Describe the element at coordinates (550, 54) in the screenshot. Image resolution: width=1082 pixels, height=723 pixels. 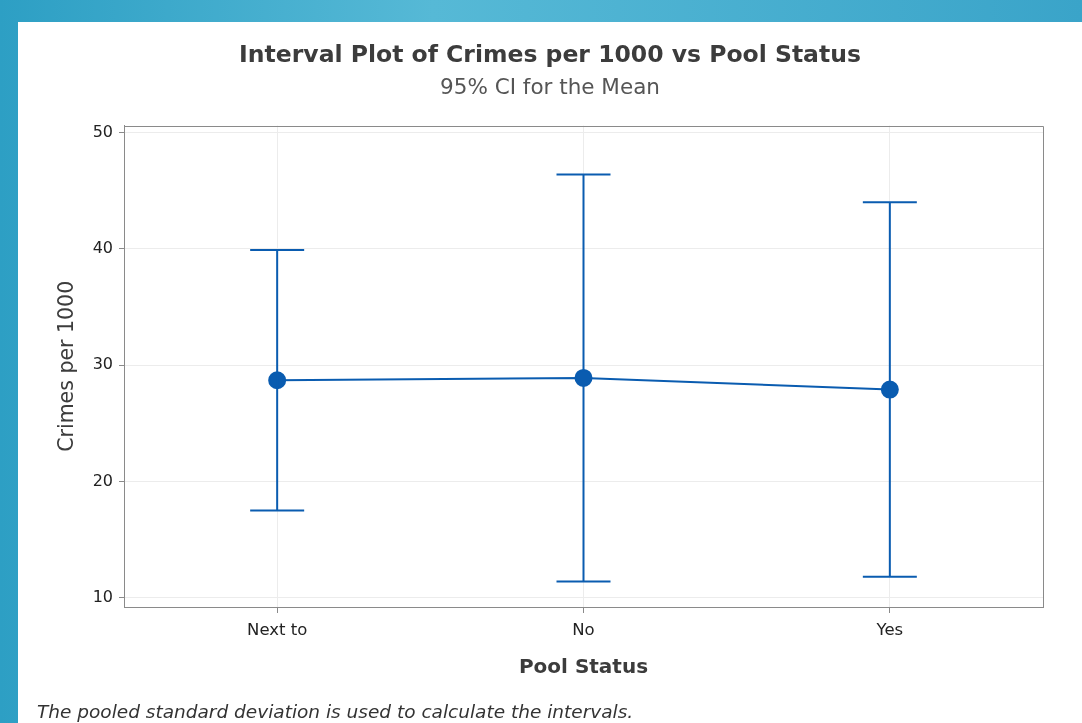
I see `chart-title: Interval Plot of Crimes per 1000 vs Pool Status` at that location.